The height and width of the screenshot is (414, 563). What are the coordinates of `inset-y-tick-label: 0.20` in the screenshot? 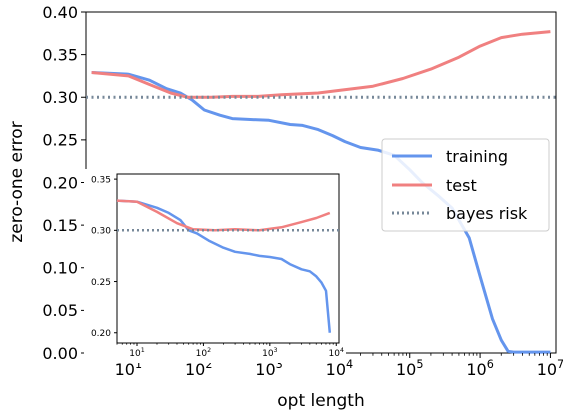 It's located at (101, 334).